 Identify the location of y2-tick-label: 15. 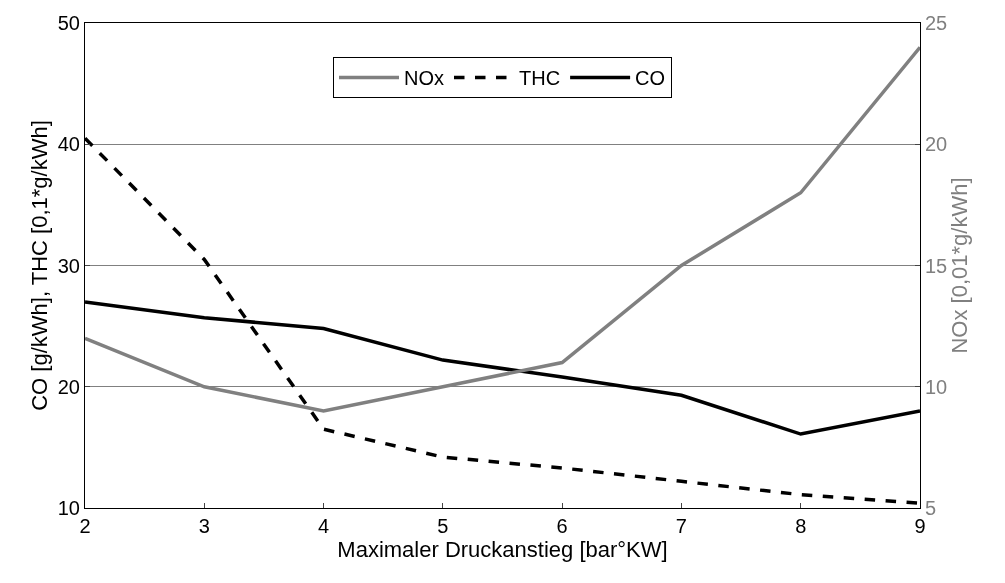
(936, 265).